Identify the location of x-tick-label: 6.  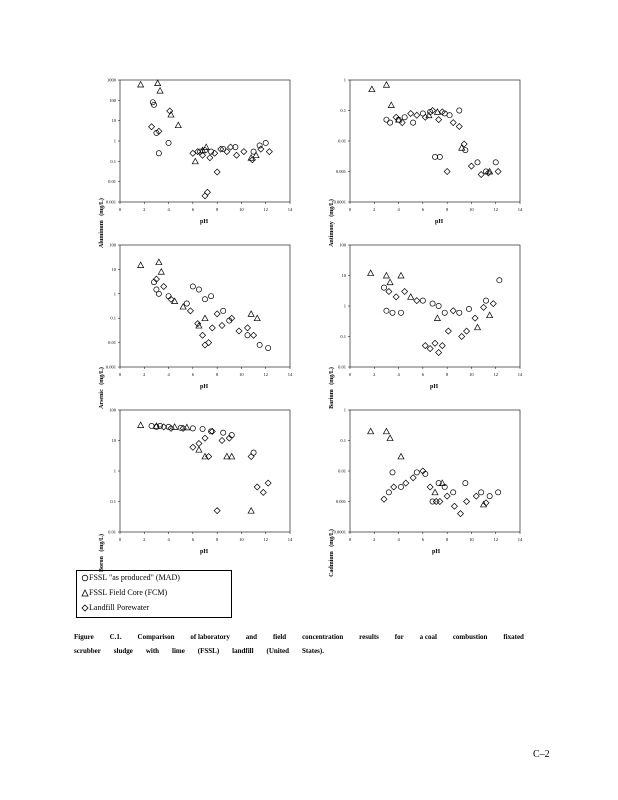
(193, 539).